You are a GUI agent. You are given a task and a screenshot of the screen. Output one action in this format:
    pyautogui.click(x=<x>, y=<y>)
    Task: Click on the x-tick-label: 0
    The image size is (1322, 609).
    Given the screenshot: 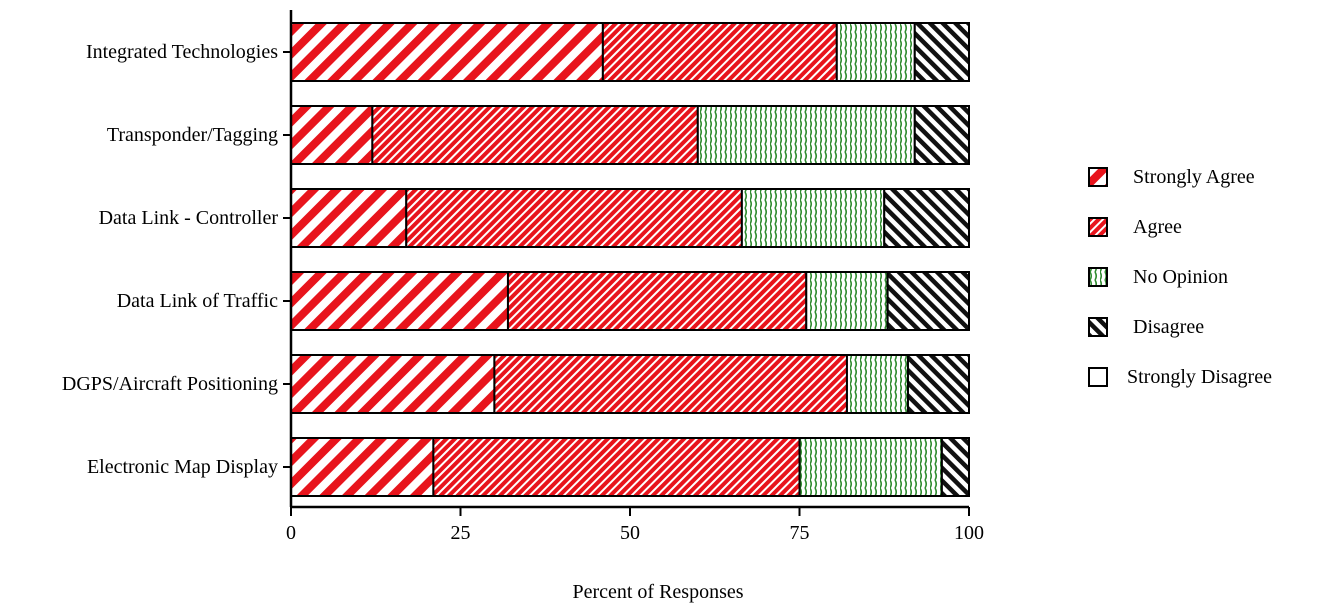 What is the action you would take?
    pyautogui.click(x=291, y=533)
    